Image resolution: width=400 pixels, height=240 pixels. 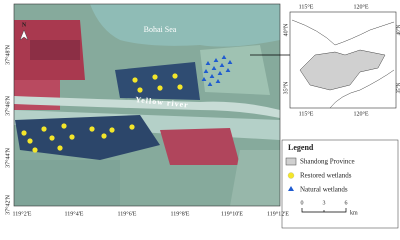 What do you see at coordinates (127, 213) in the screenshot?
I see `x-tick-label: 119°6'E` at bounding box center [127, 213].